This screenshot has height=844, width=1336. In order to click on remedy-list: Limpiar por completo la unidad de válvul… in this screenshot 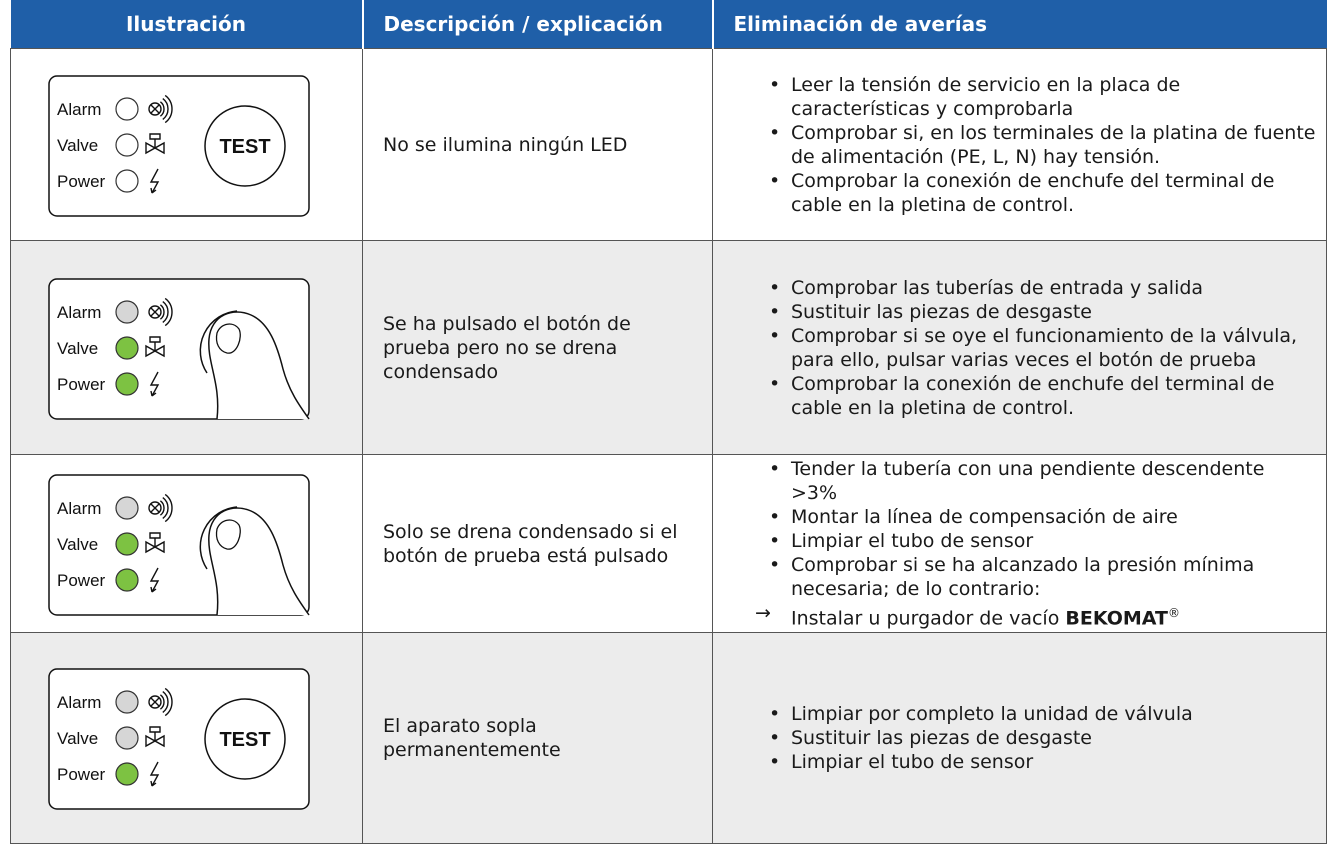, I will do `click(1019, 738)`.